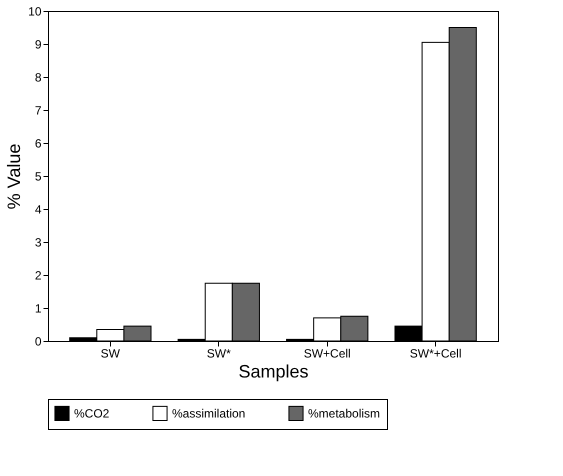  Describe the element at coordinates (38, 111) in the screenshot. I see `y-tick-label: 7` at that location.